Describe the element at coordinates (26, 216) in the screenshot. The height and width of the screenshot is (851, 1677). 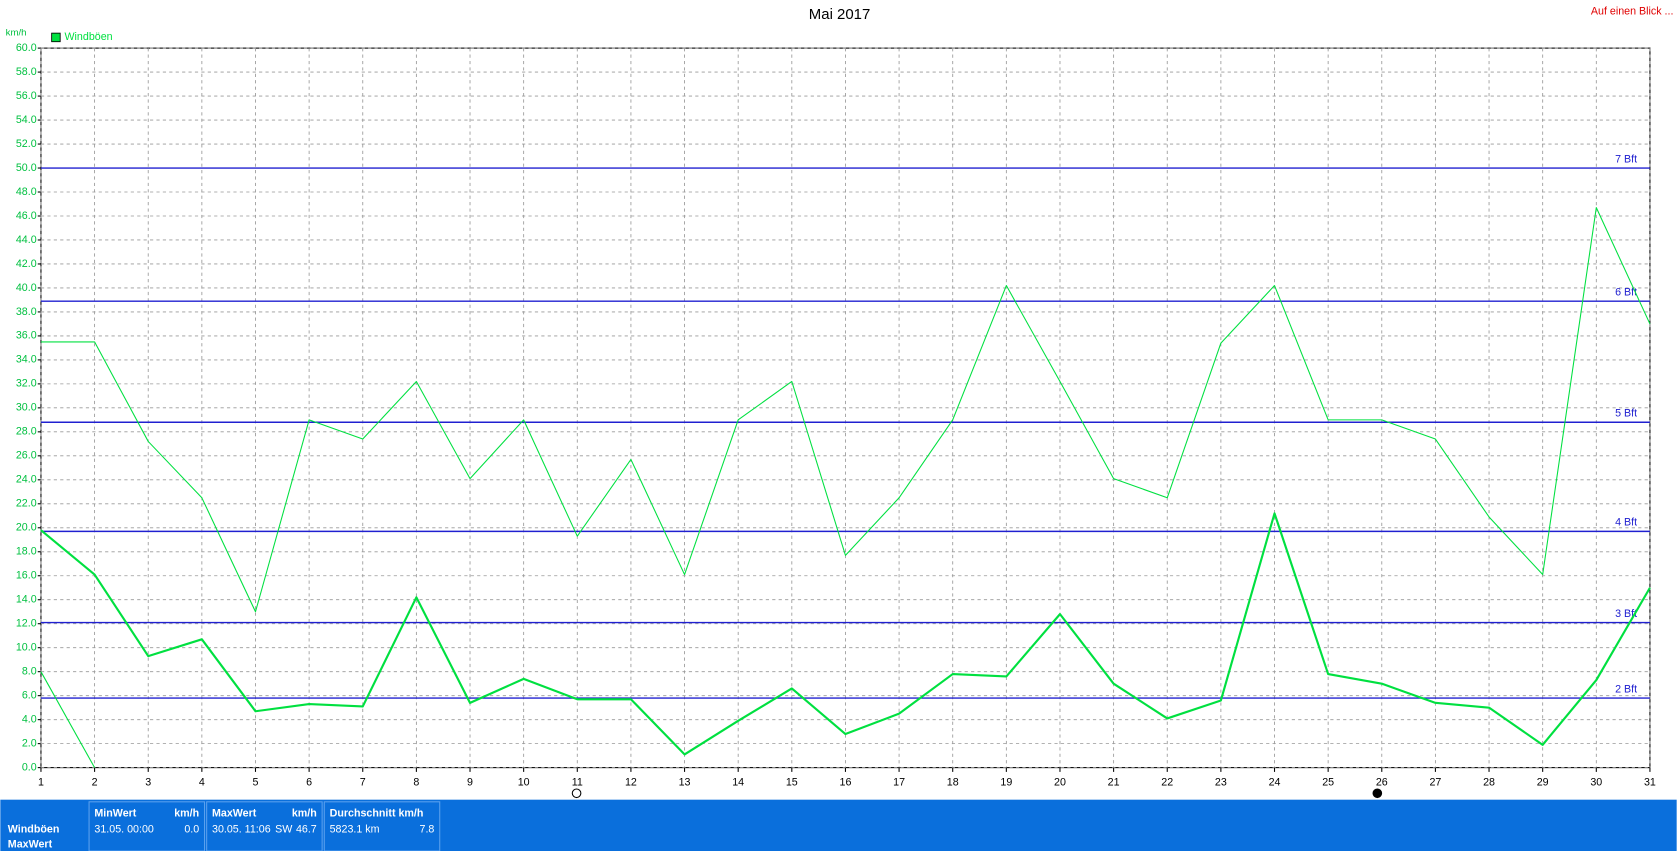
I see `y-tick-label: 46.0` at that location.